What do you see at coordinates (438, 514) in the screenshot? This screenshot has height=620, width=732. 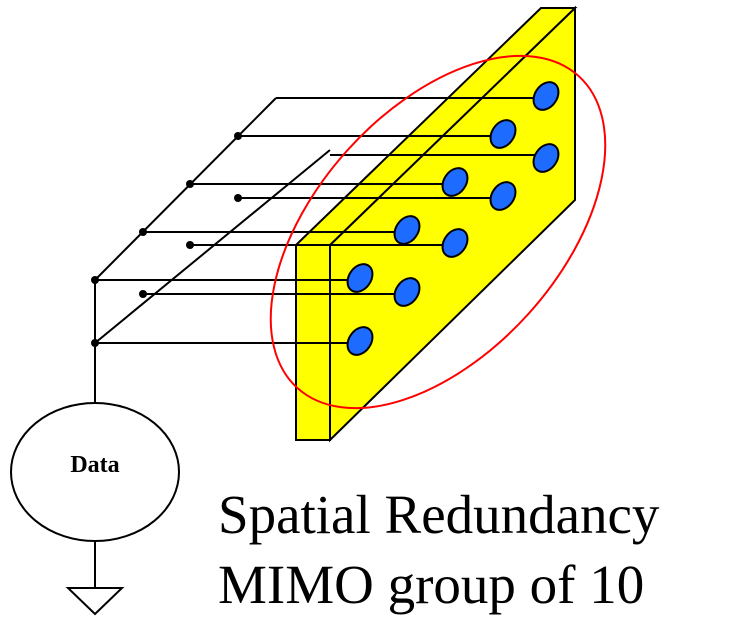 I see `caption-spatial-redundancy: Spatial Redundancy` at bounding box center [438, 514].